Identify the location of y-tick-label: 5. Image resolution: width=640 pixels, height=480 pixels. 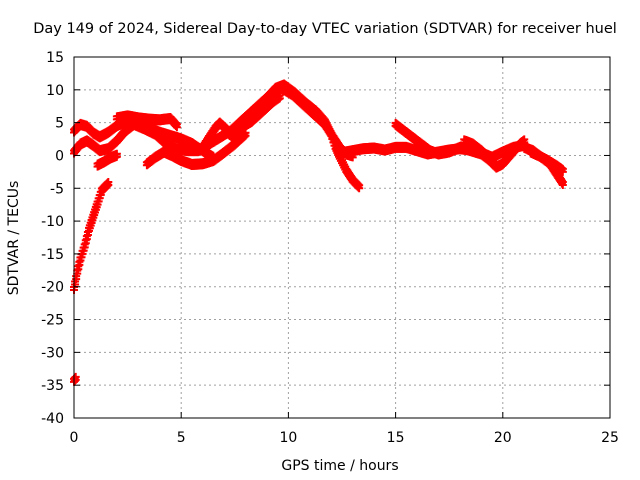
(59, 124).